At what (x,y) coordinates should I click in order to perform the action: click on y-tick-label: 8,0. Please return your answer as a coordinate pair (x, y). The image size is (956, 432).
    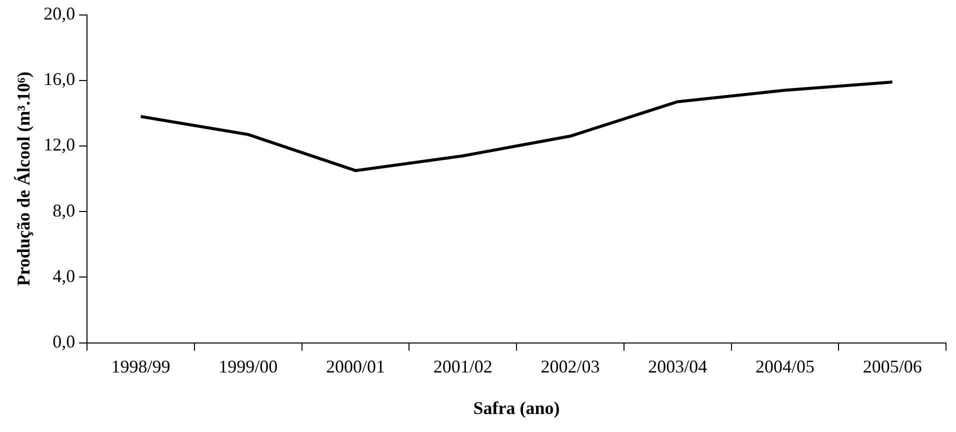
    Looking at the image, I should click on (64, 210).